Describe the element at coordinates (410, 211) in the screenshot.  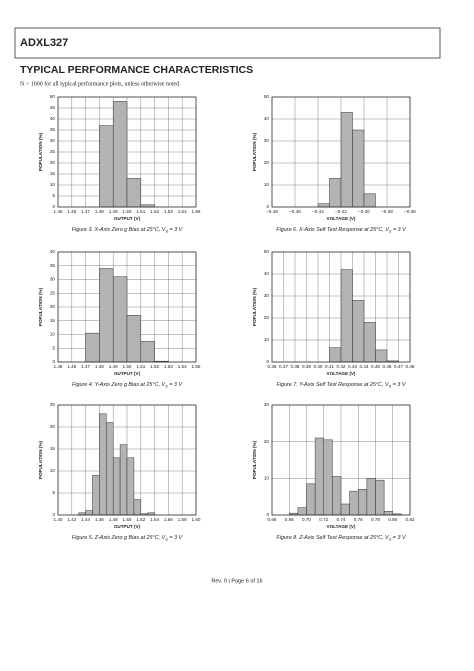
I see `x-tick-label: –0.36` at that location.